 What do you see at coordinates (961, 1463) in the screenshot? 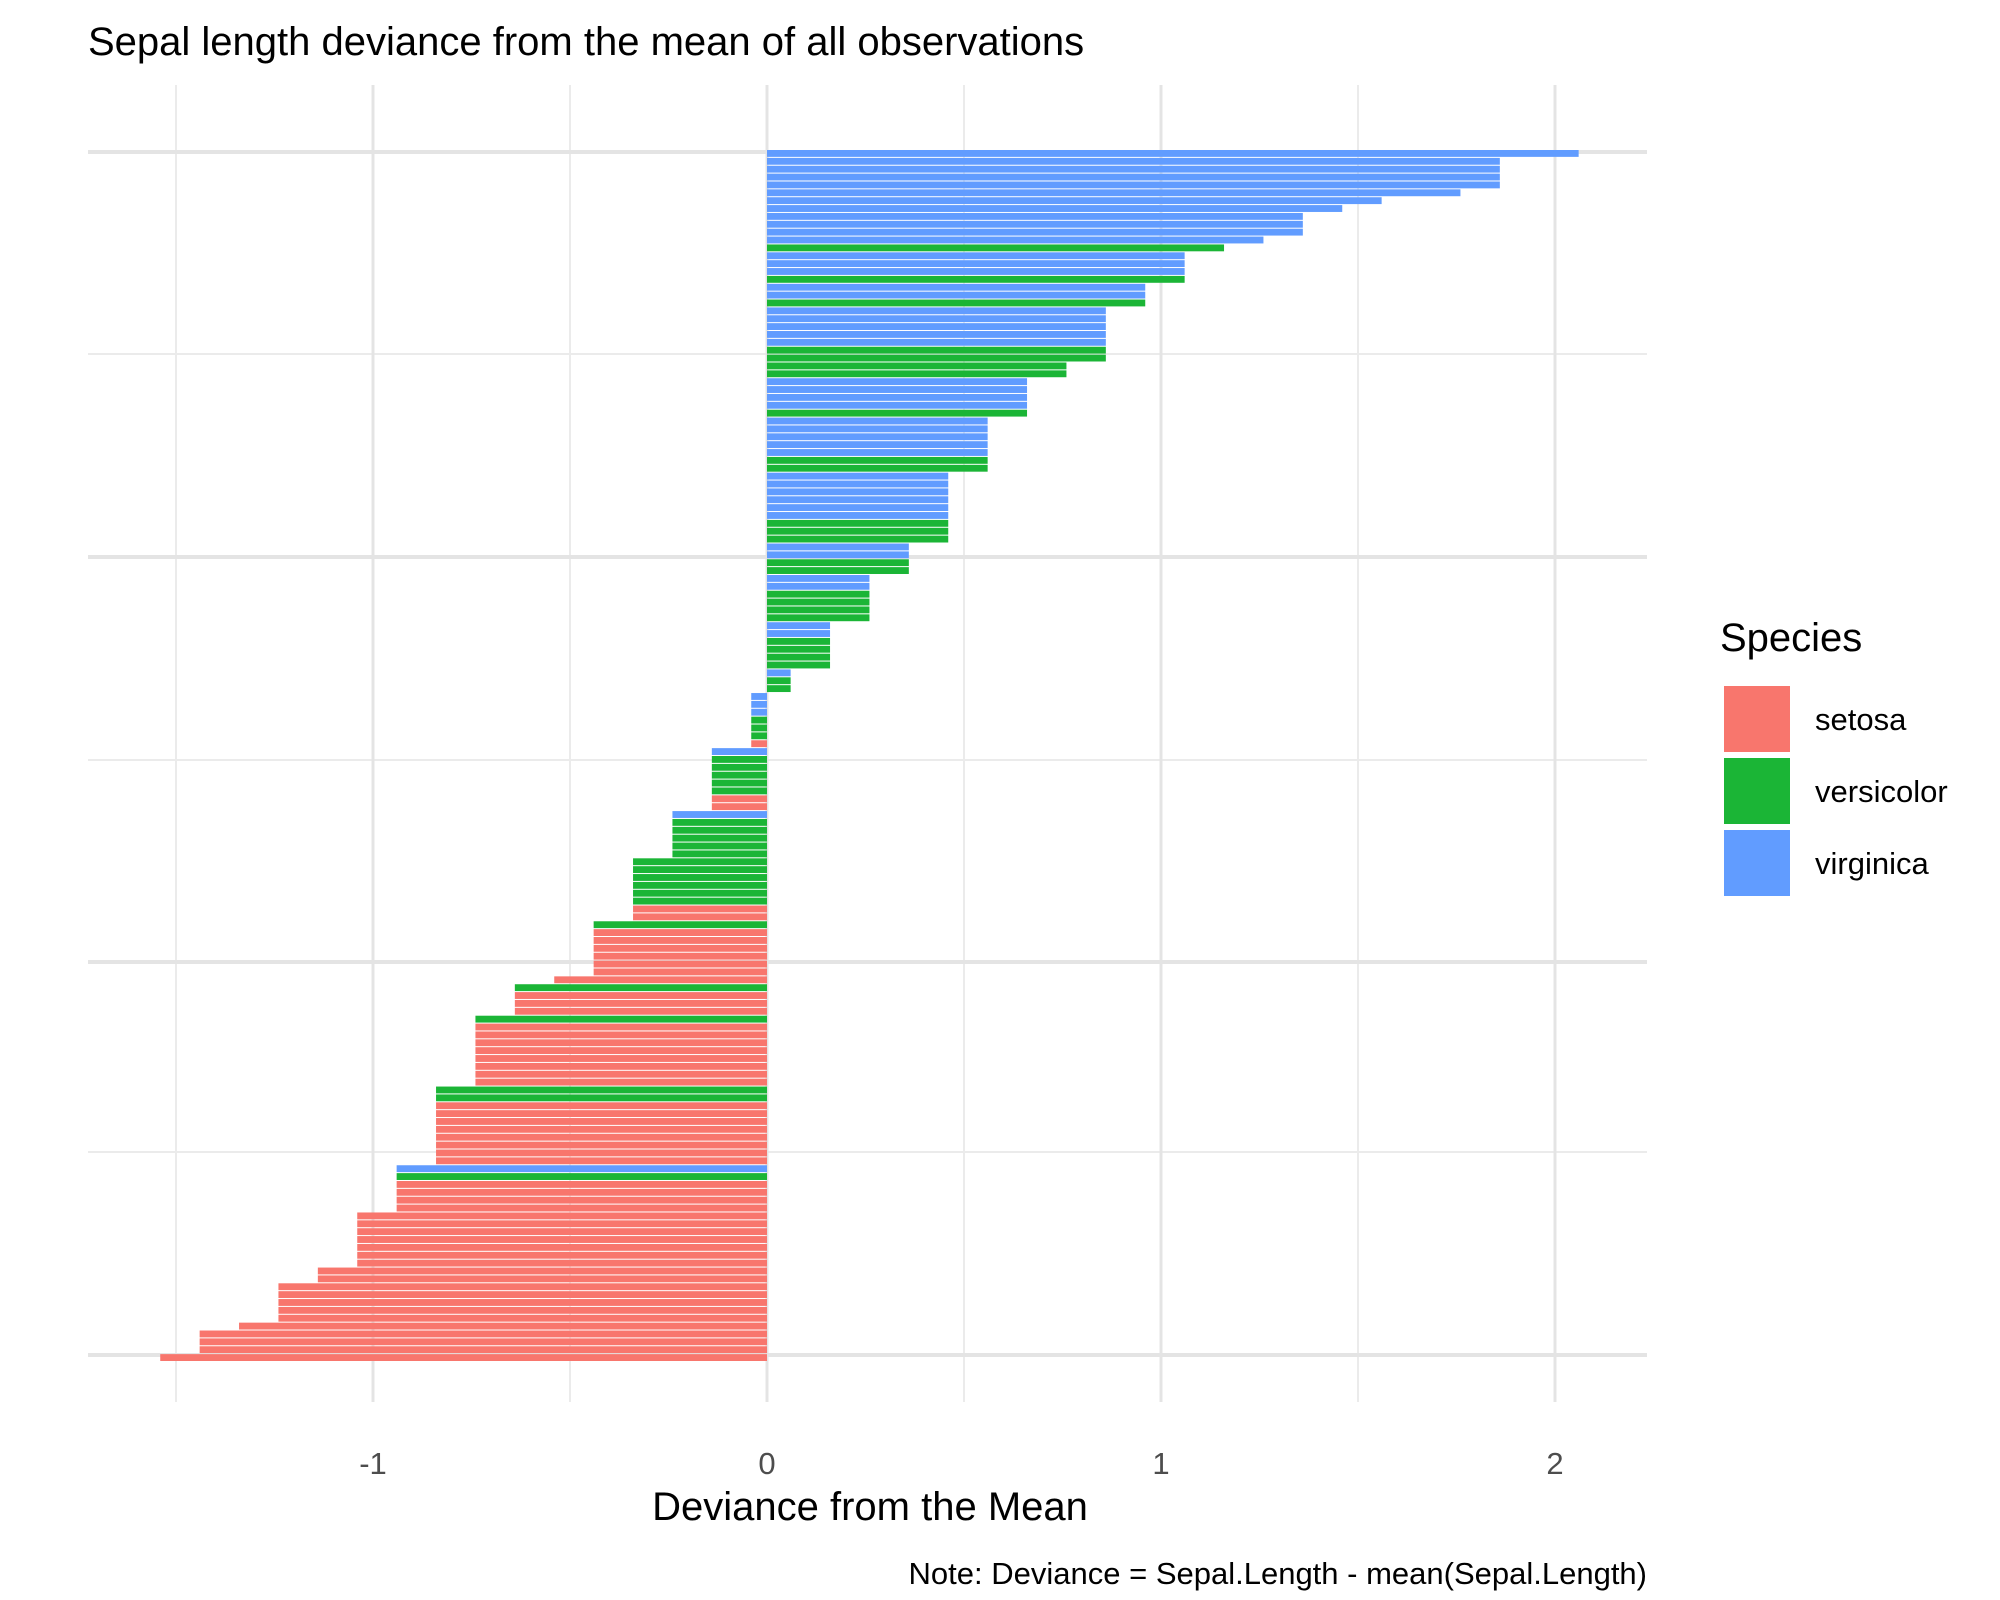
I see `x-tick-labels: -1 0 1 2` at bounding box center [961, 1463].